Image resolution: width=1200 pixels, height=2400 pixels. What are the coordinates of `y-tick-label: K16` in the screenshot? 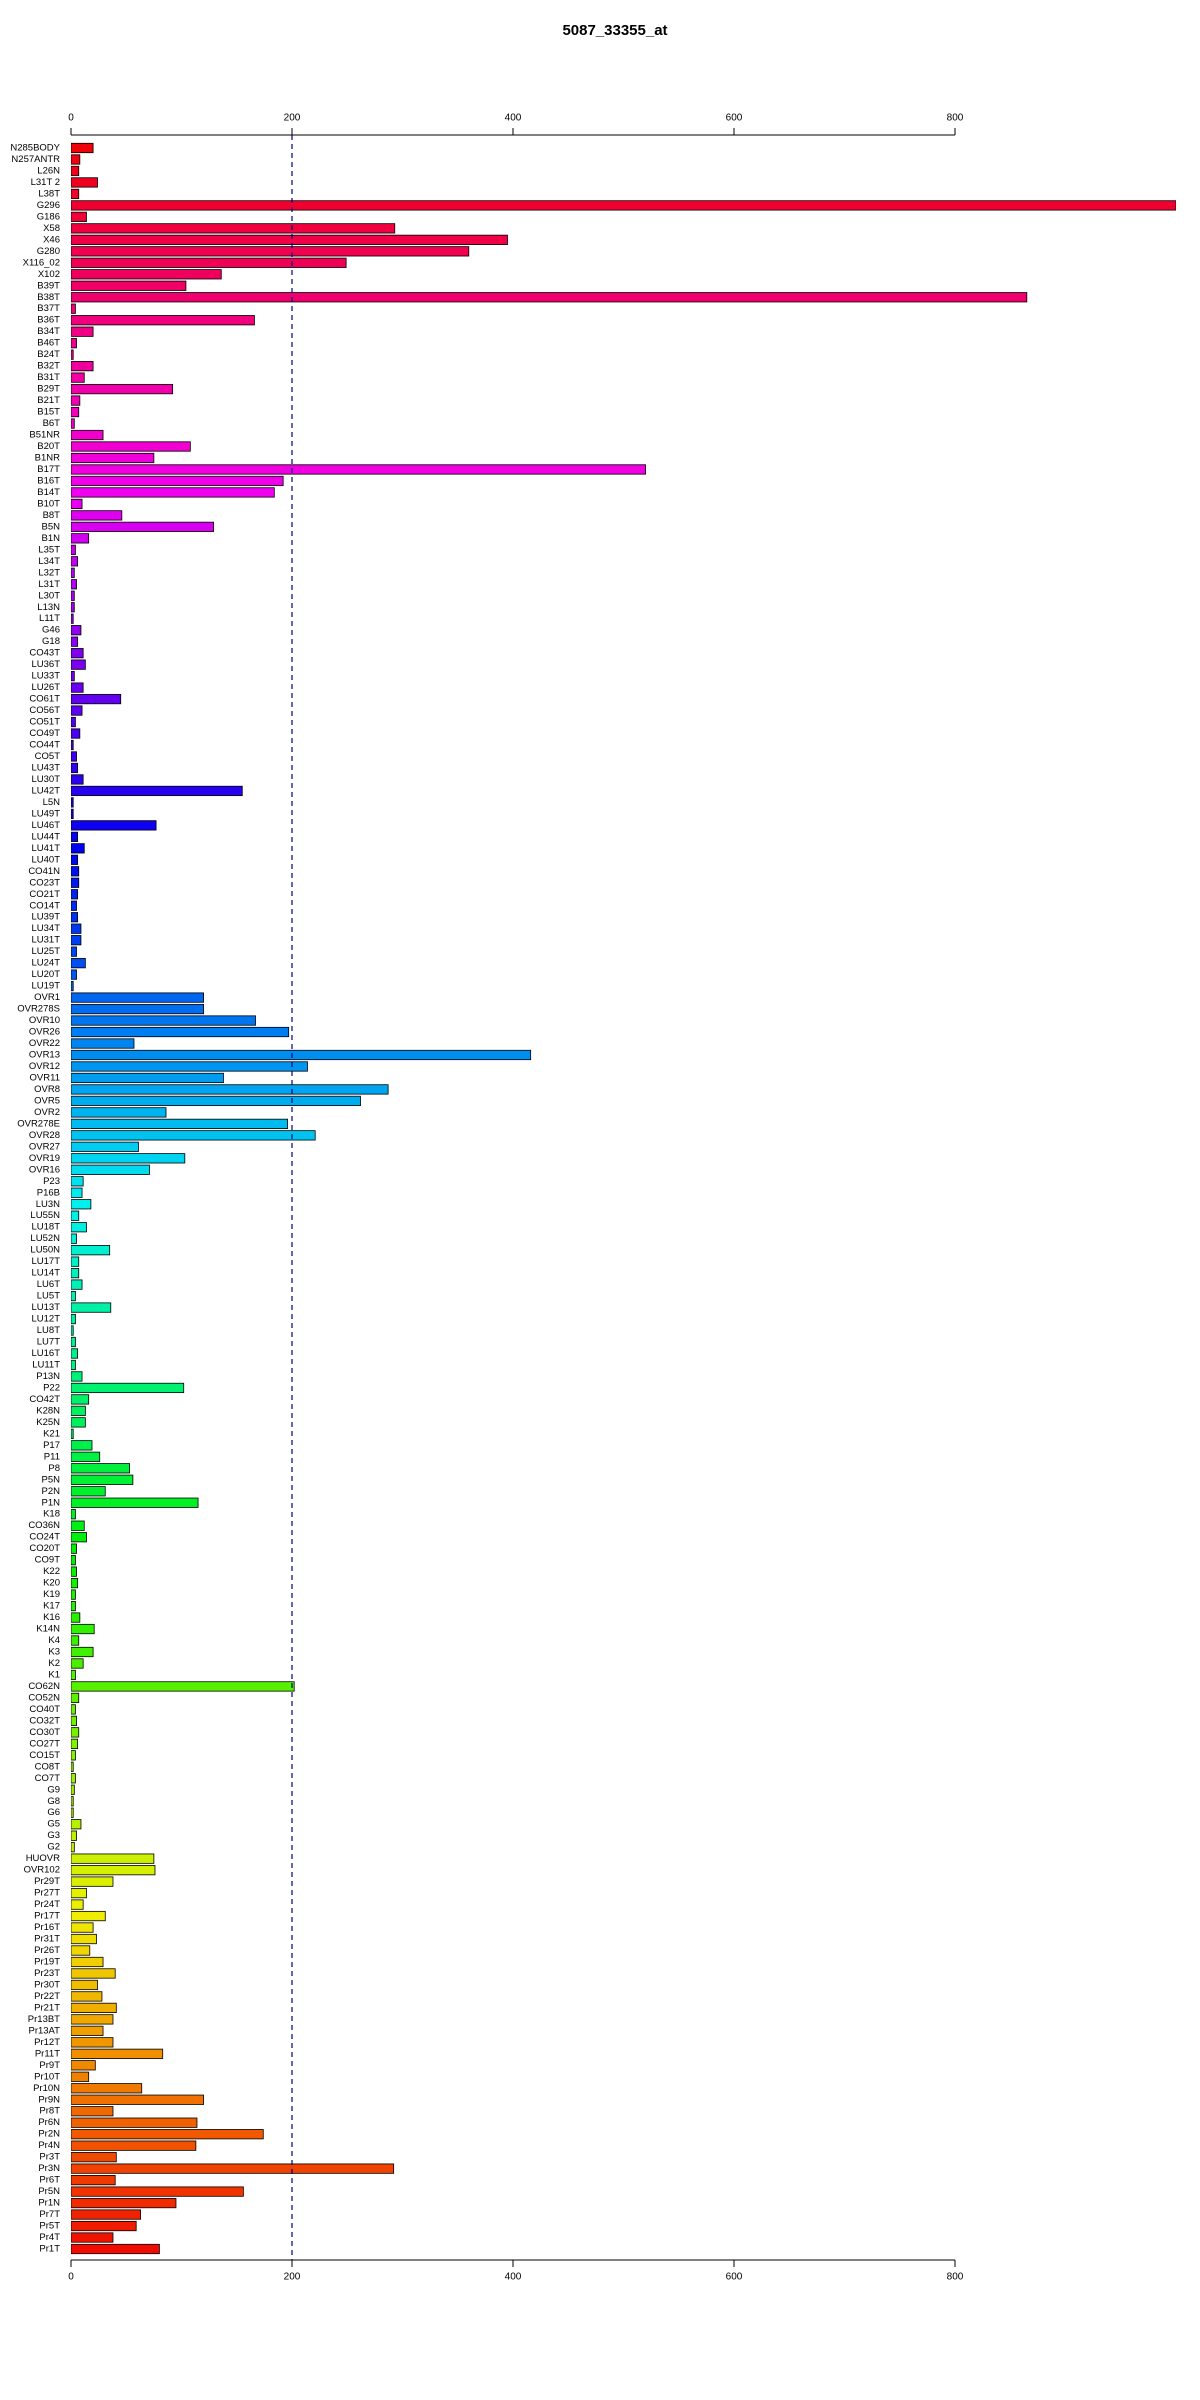 It's located at (51, 1617).